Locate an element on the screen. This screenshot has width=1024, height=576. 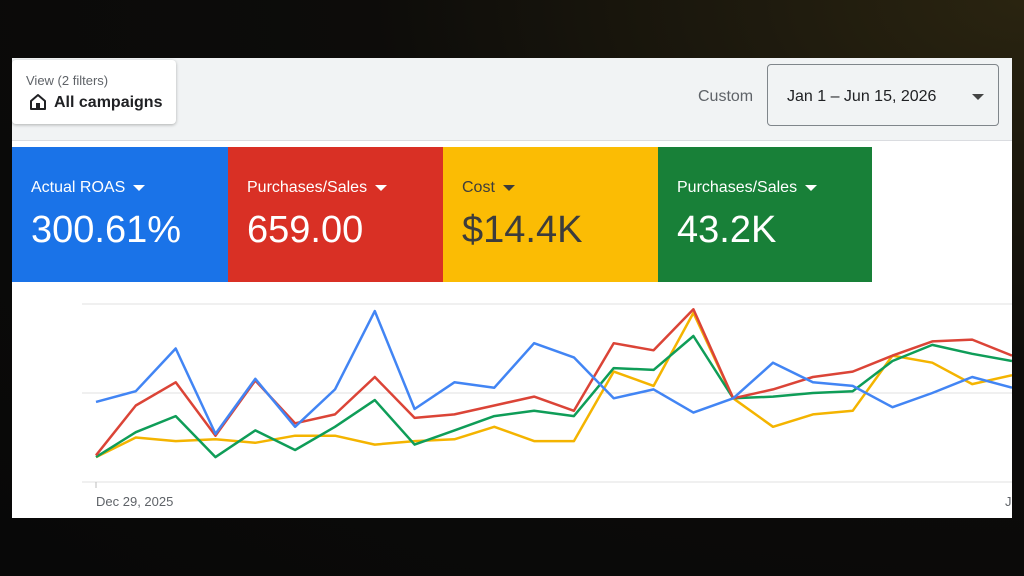
metric-value: 659.00 is located at coordinates (305, 230).